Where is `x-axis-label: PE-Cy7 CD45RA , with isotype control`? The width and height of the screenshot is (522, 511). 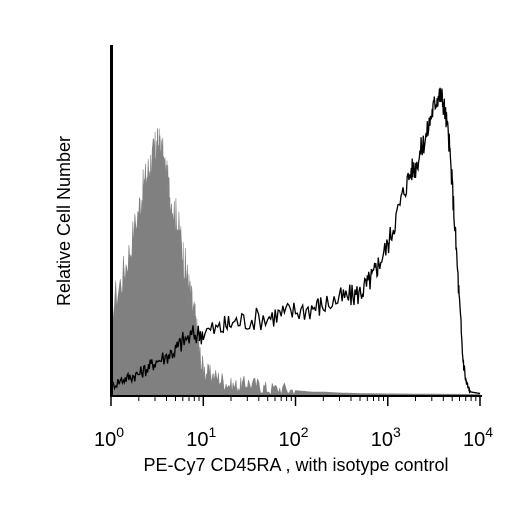 x-axis-label: PE-Cy7 CD45RA , with isotype control is located at coordinates (295, 465).